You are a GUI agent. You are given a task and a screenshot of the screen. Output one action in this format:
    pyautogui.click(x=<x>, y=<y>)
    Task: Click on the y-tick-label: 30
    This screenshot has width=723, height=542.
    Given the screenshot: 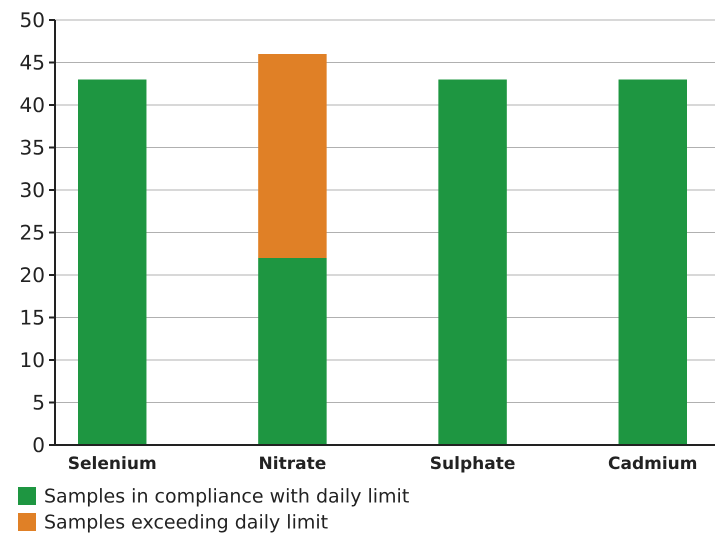 What is the action you would take?
    pyautogui.click(x=32, y=190)
    